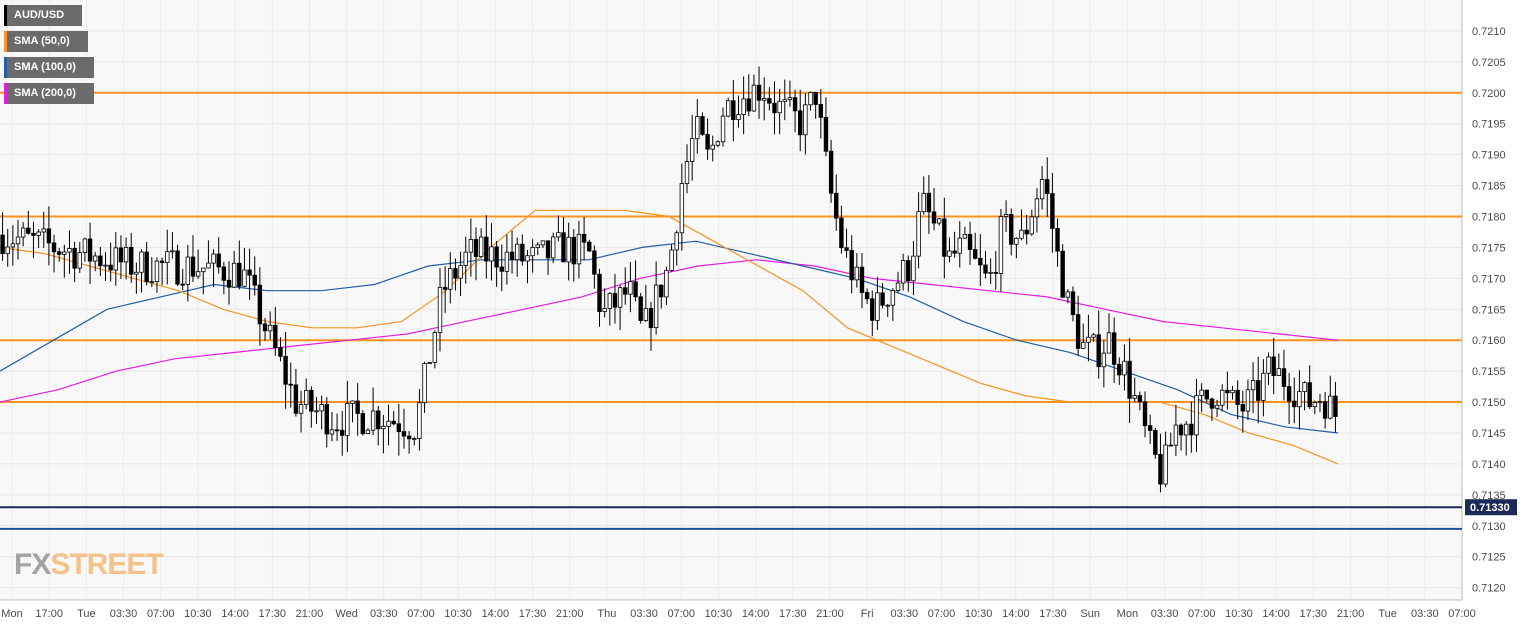  Describe the element at coordinates (49, 93) in the screenshot. I see `legend-item-sma-200: SMA (200,0)` at that location.